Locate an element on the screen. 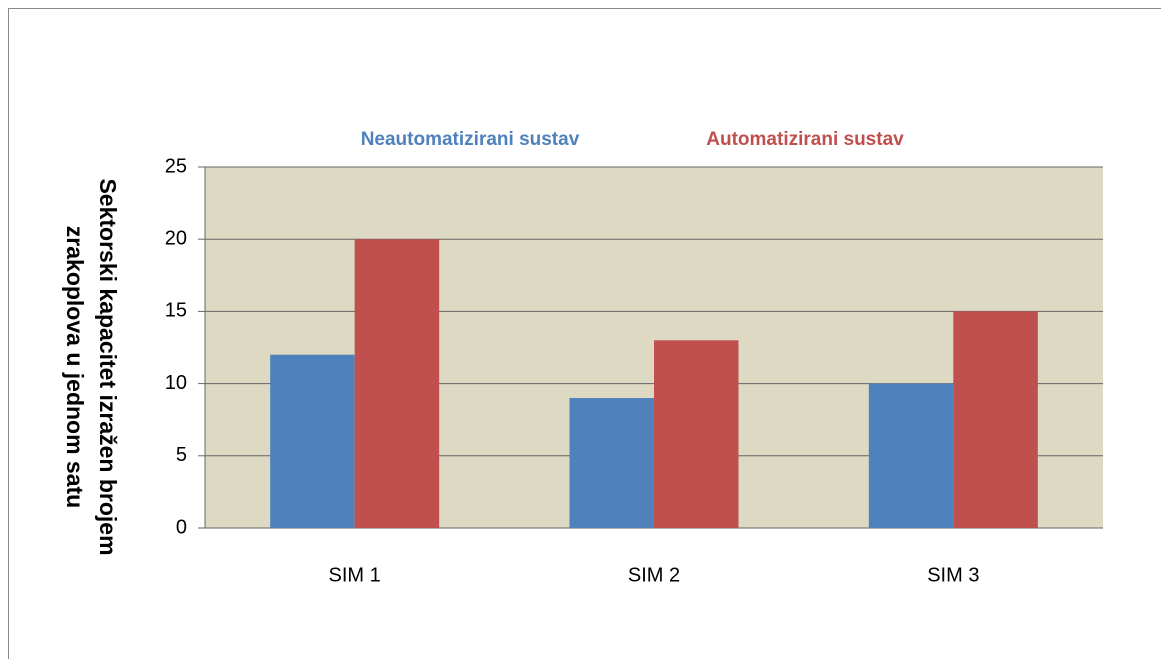 This screenshot has width=1161, height=659. y-tick-label: 20 is located at coordinates (176, 238).